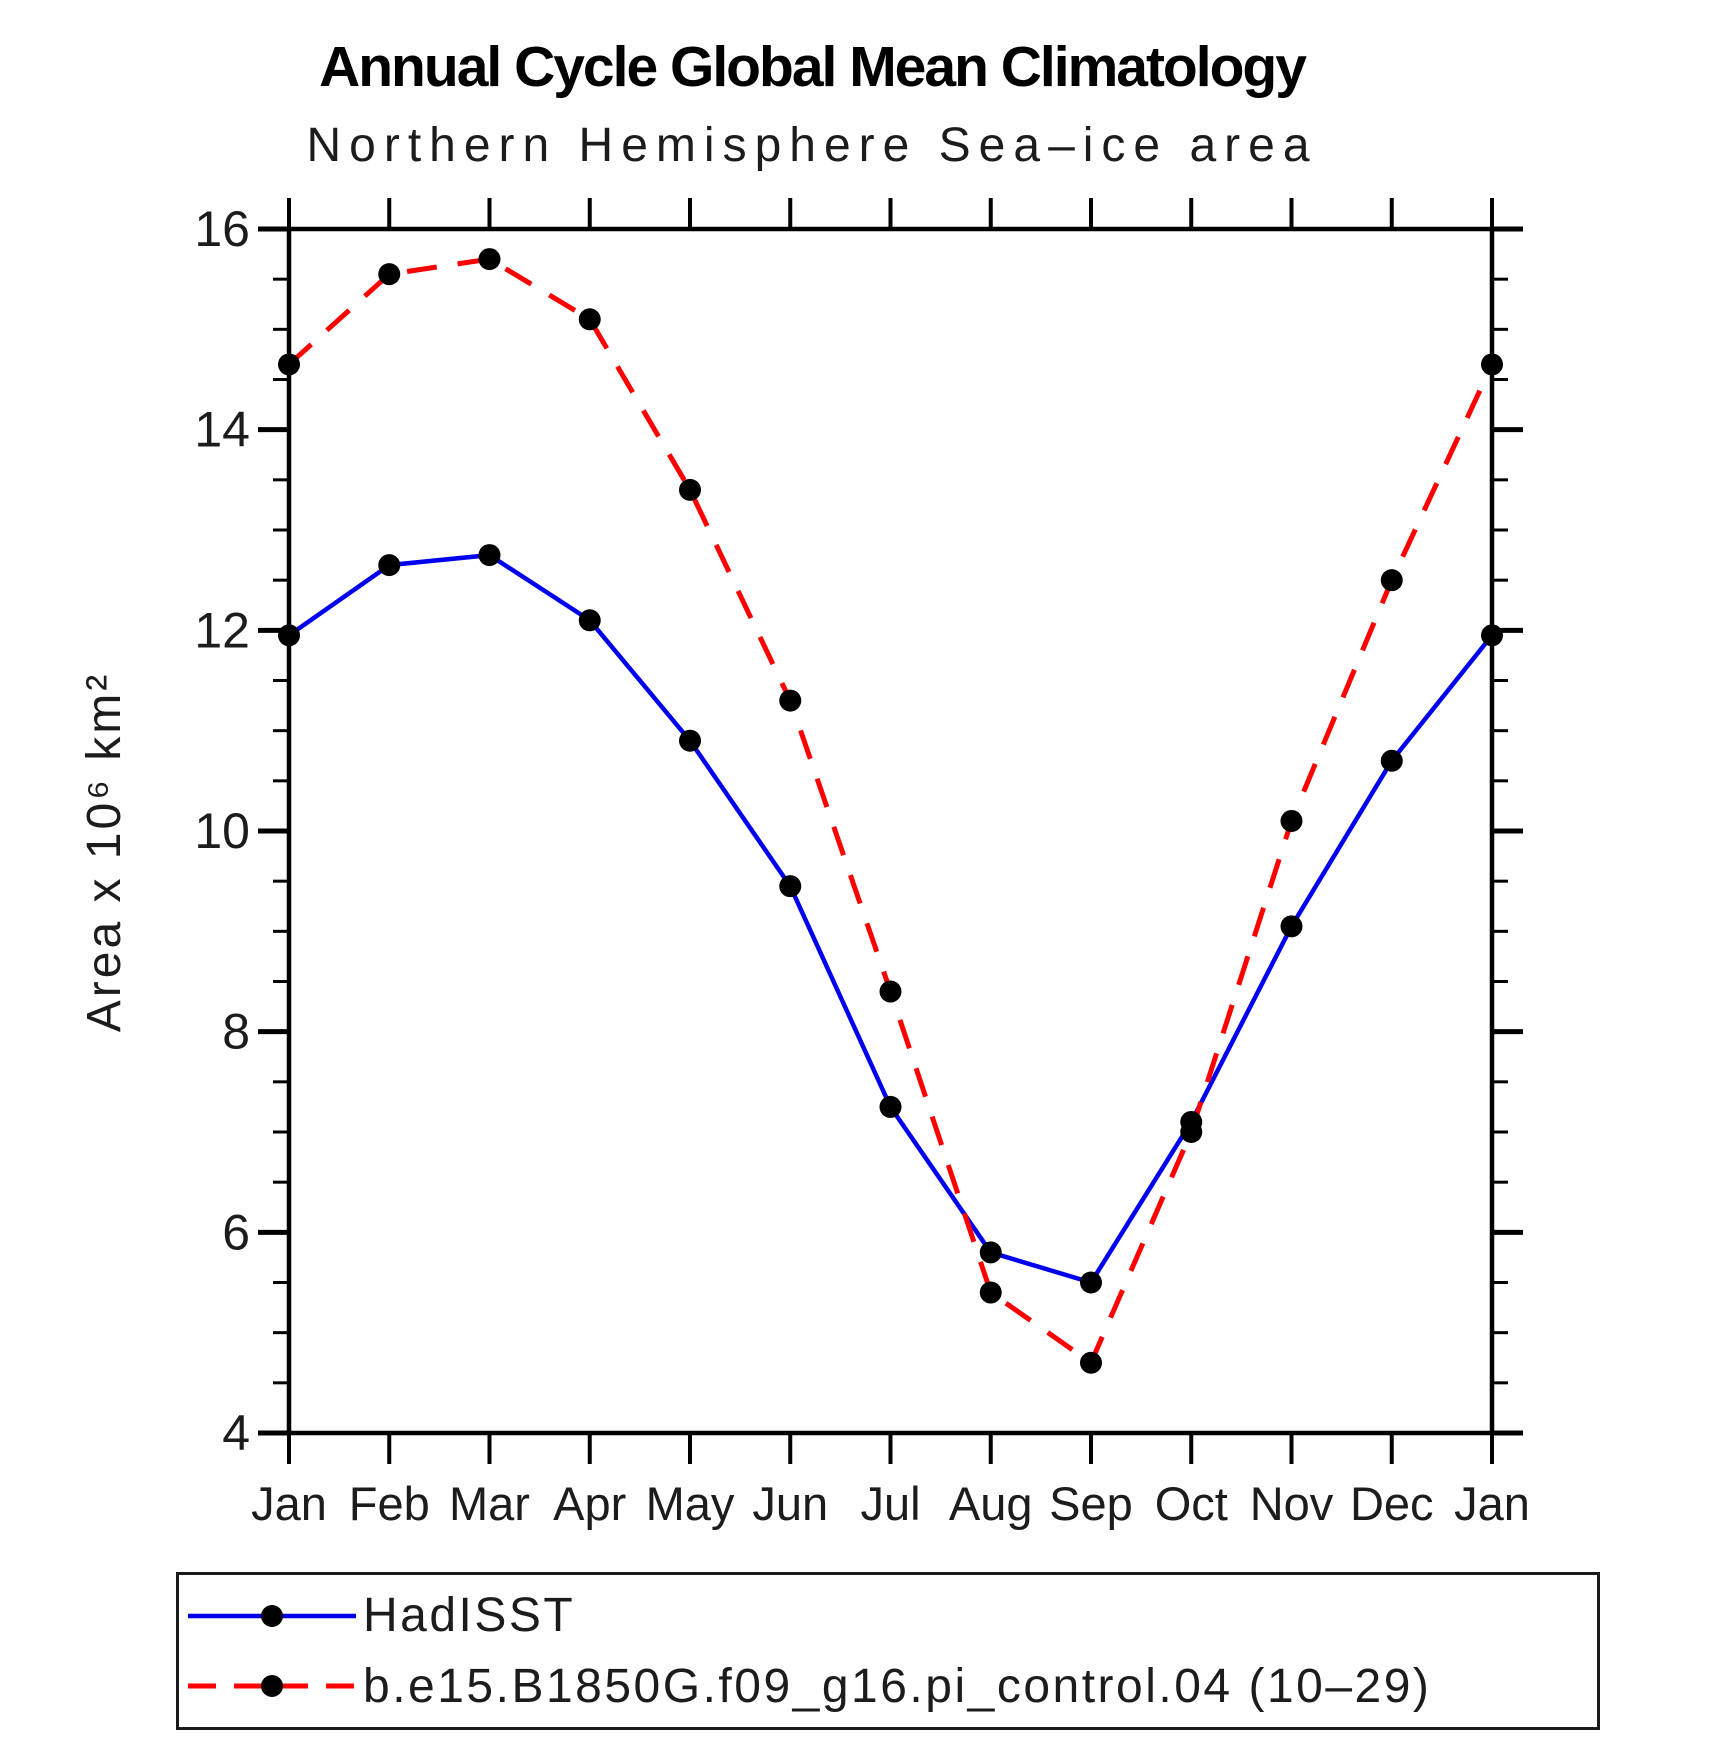  Describe the element at coordinates (812, 145) in the screenshot. I see `chart-subtitle: Northern Hemisphere Sea–ice area` at that location.